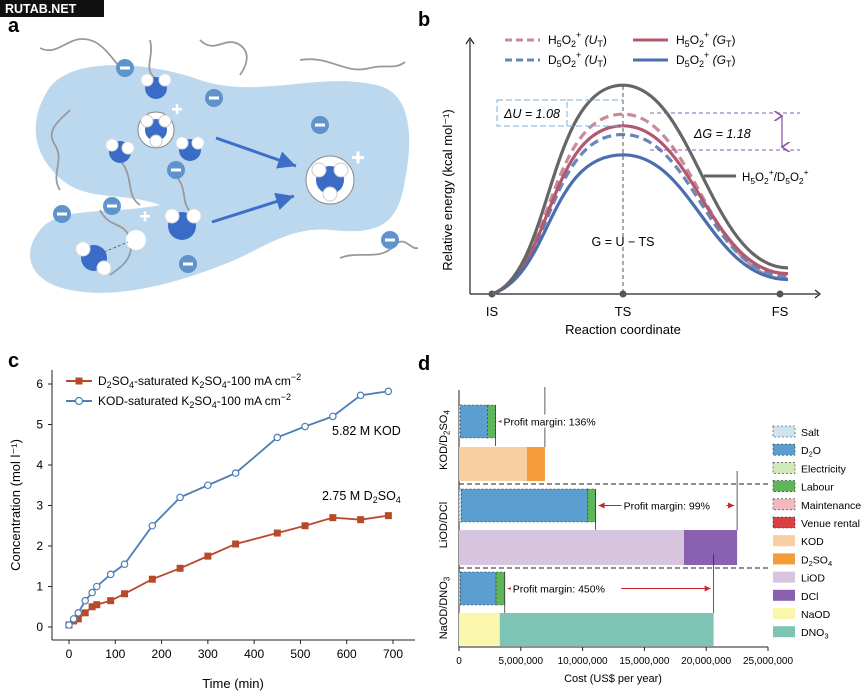 This screenshot has width=866, height=697. I want to click on b-tick-dot, so click(780, 294).